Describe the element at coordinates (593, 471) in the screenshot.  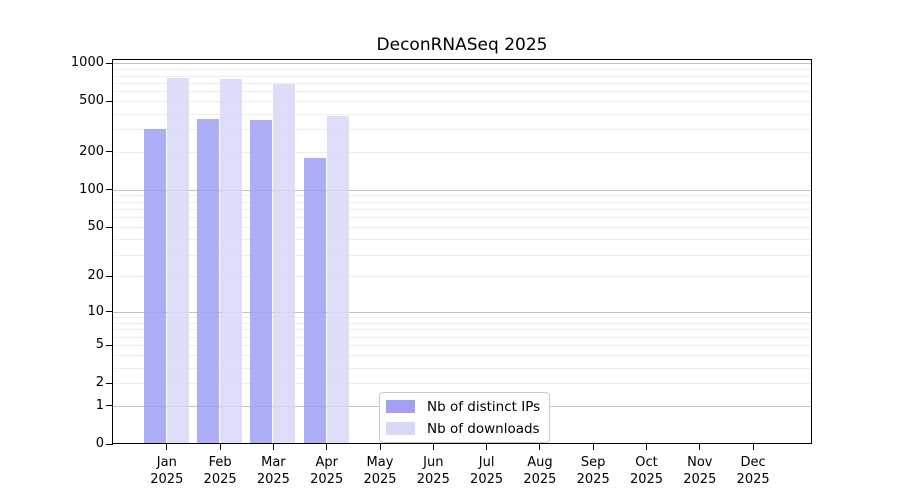
I see `x-tick-label: Sep 2025` at that location.